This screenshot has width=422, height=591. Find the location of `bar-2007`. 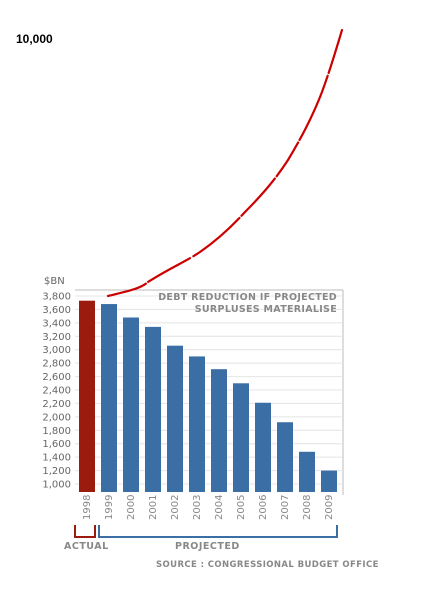

bar-2007 is located at coordinates (285, 457).